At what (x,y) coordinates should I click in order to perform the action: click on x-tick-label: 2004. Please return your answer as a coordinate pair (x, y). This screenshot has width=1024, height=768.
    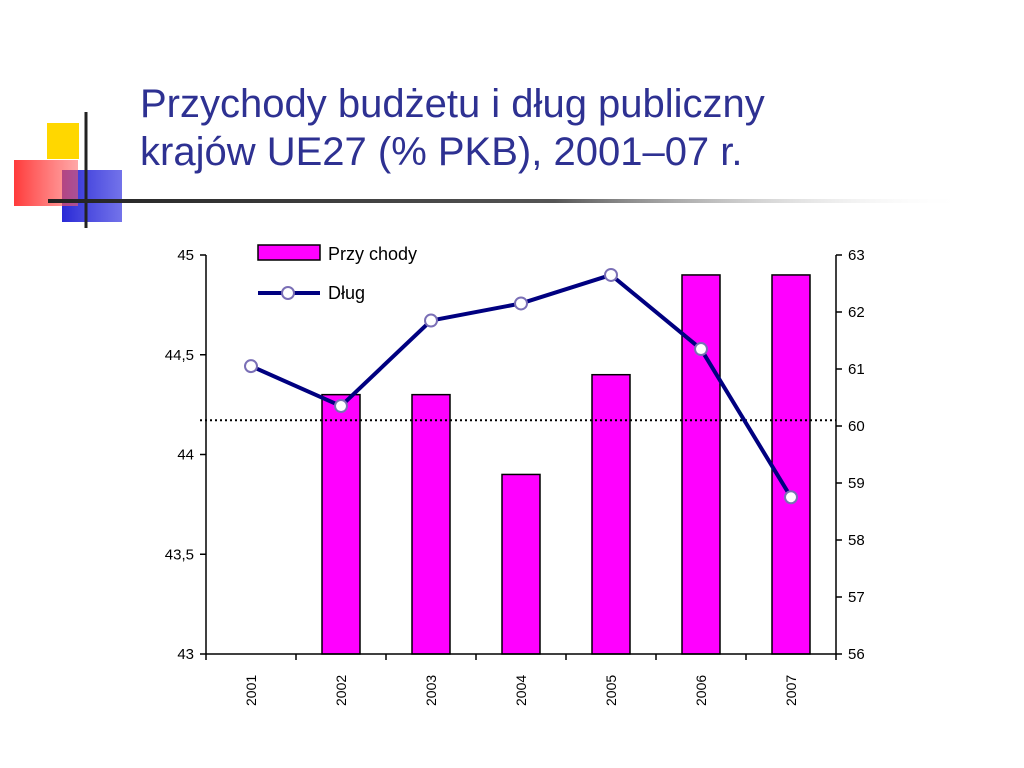
    Looking at the image, I should click on (521, 690).